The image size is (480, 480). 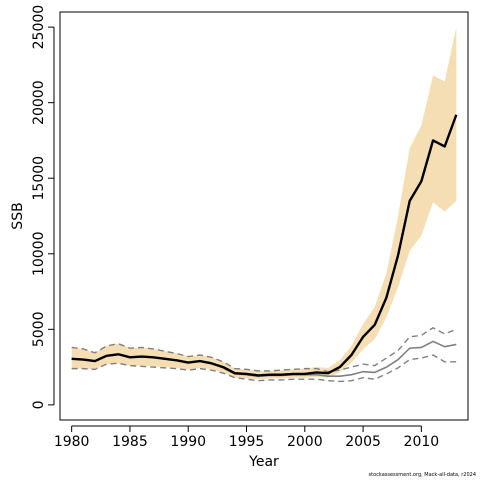 I want to click on x-axis-label: Year, so click(x=263, y=462).